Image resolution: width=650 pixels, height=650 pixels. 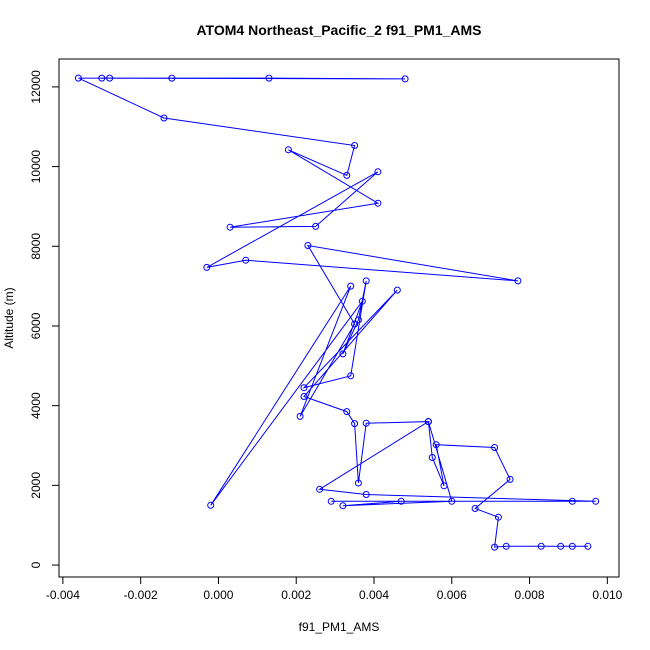 I want to click on x-tick-label-6: 0.008, so click(x=530, y=595).